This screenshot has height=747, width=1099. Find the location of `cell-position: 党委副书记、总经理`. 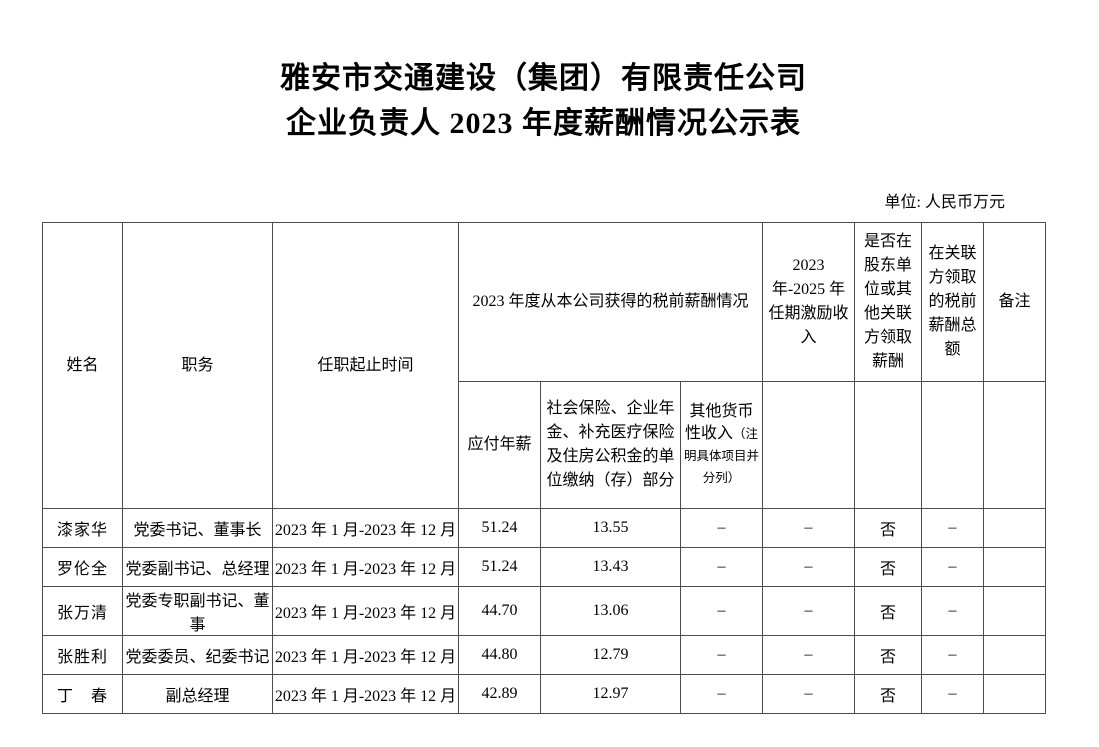

cell-position: 党委副书记、总经理 is located at coordinates (197, 567).